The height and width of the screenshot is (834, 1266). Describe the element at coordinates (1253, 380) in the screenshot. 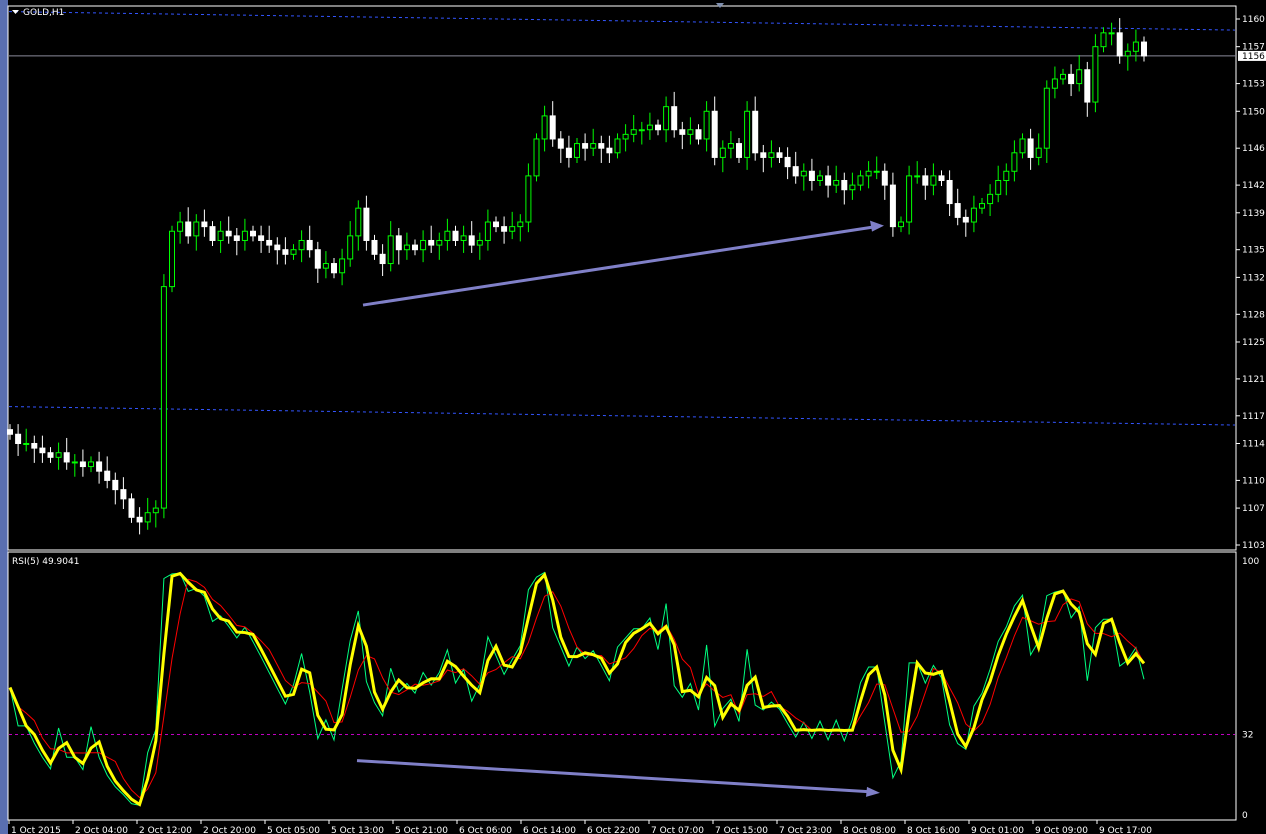

I see `price-tick-label: 1121` at that location.